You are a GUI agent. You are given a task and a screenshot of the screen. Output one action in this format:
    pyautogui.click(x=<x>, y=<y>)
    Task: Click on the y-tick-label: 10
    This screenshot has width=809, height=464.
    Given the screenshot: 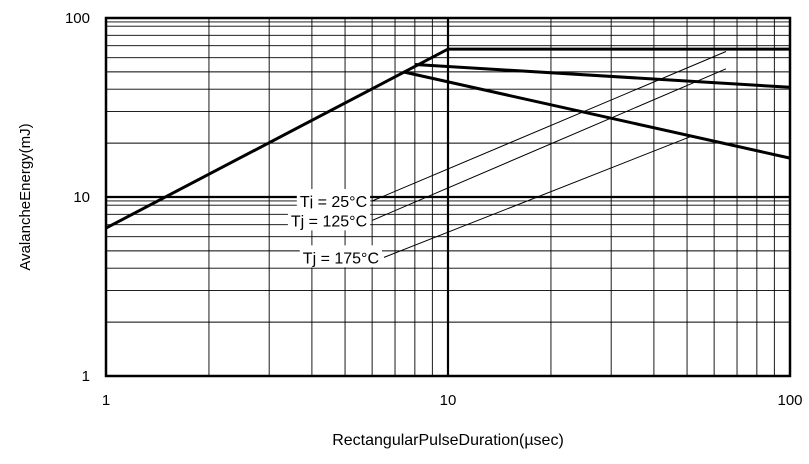 What is the action you would take?
    pyautogui.click(x=81, y=197)
    